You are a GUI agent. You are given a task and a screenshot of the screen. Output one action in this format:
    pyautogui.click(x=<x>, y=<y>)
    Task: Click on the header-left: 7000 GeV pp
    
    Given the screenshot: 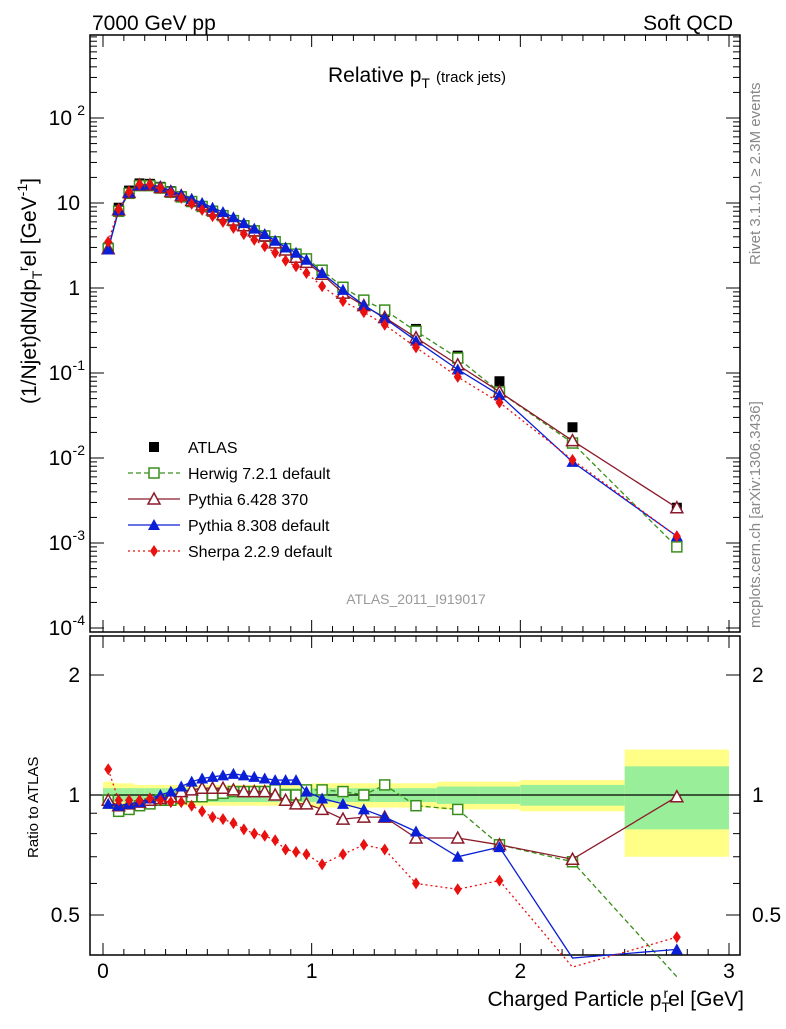 What is the action you would take?
    pyautogui.click(x=154, y=23)
    